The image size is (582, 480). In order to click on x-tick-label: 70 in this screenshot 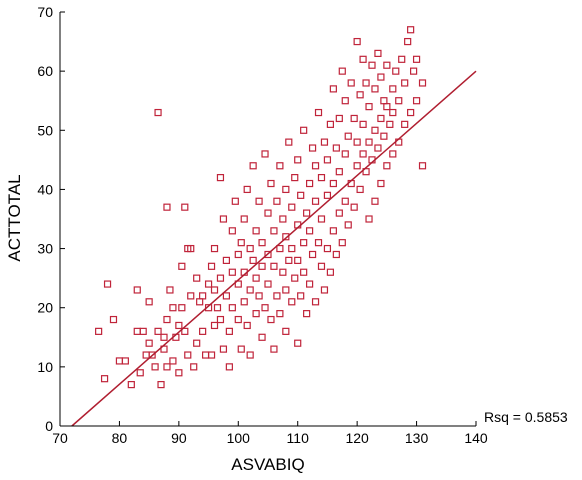, I will do `click(60, 438)`.